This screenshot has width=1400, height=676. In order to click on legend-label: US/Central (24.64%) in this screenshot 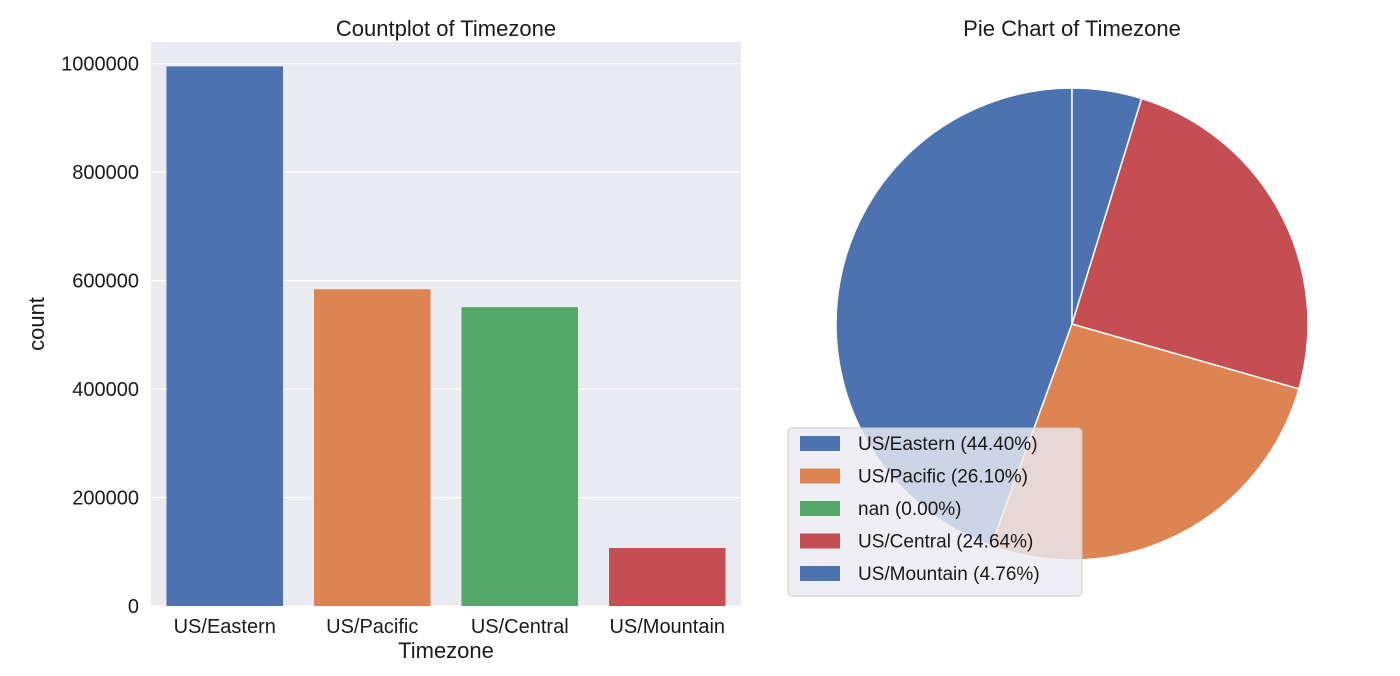, I will do `click(945, 542)`.